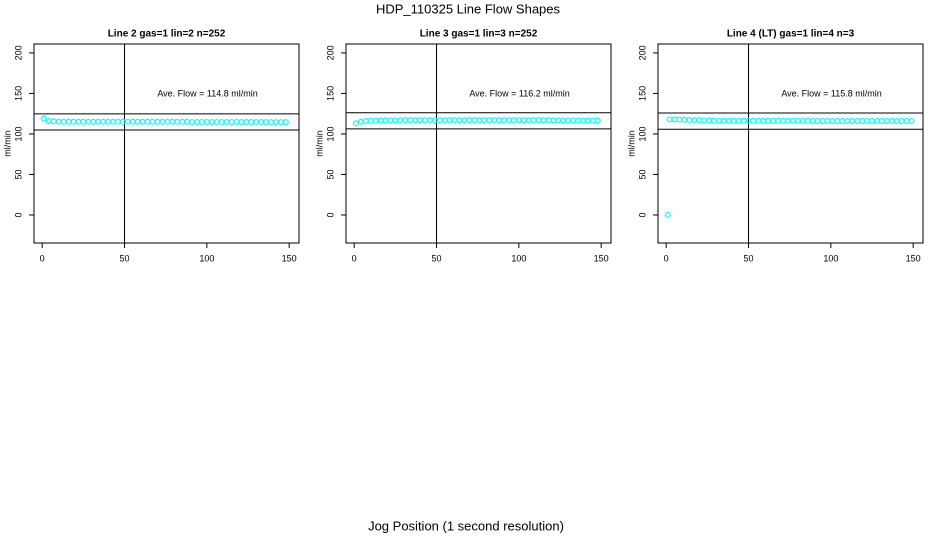 The image size is (936, 540). I want to click on y-tick-label: 50, so click(18, 174).